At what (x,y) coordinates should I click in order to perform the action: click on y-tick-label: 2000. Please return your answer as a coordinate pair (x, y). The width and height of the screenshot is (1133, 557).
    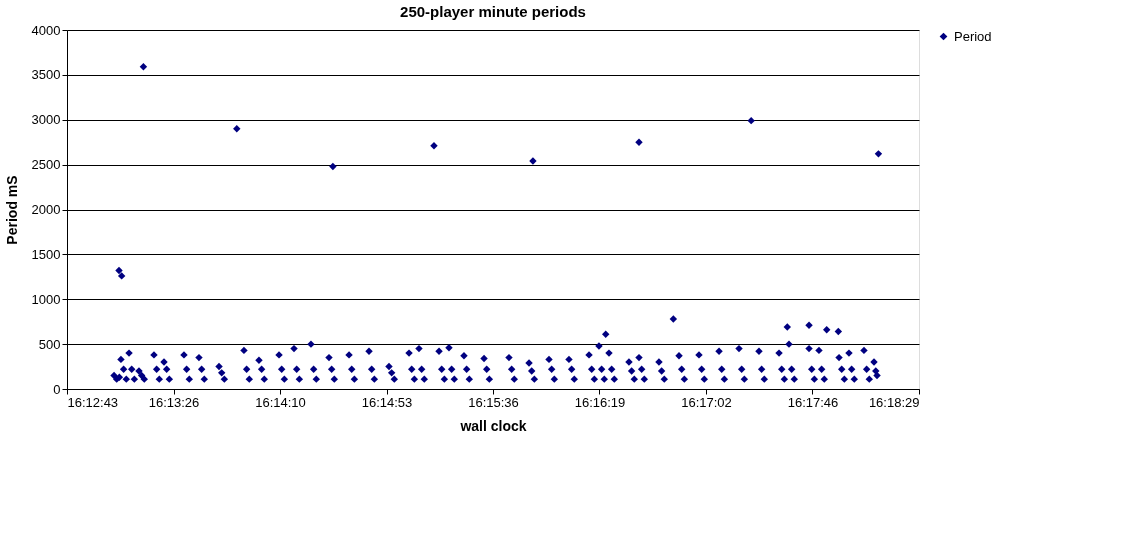
    Looking at the image, I should click on (46, 209).